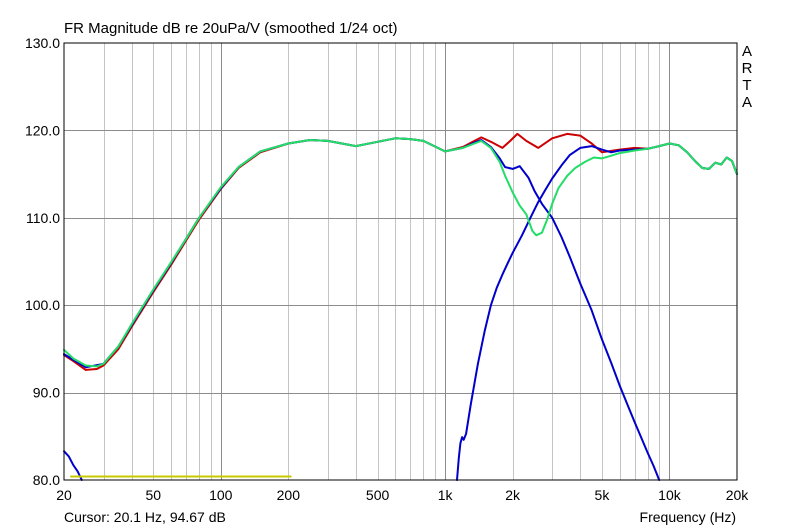 This screenshot has height=530, width=800. I want to click on x-tick-label: 200, so click(289, 495).